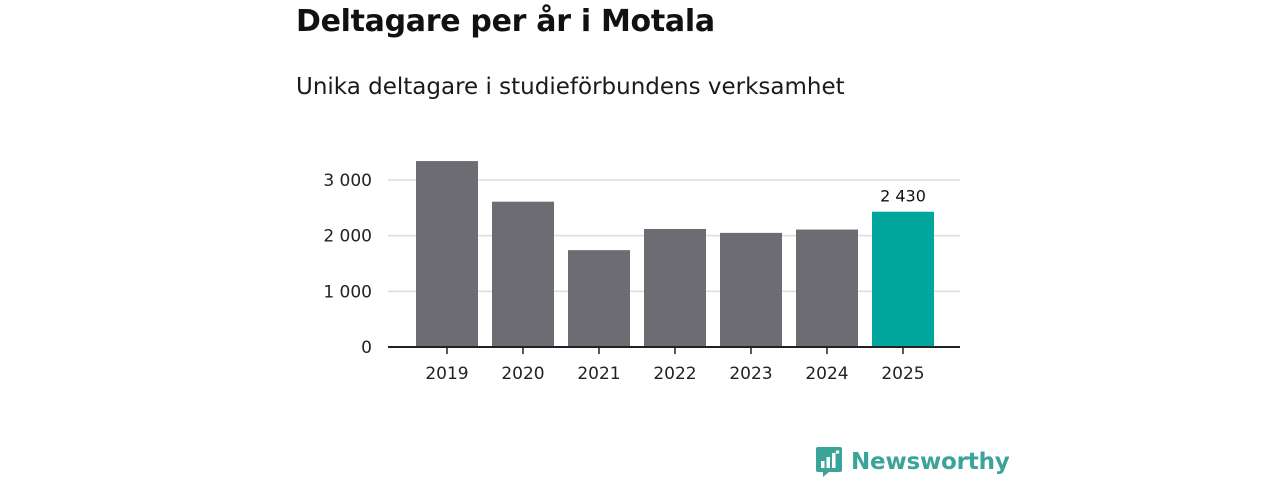  I want to click on bar-2023, so click(751, 289).